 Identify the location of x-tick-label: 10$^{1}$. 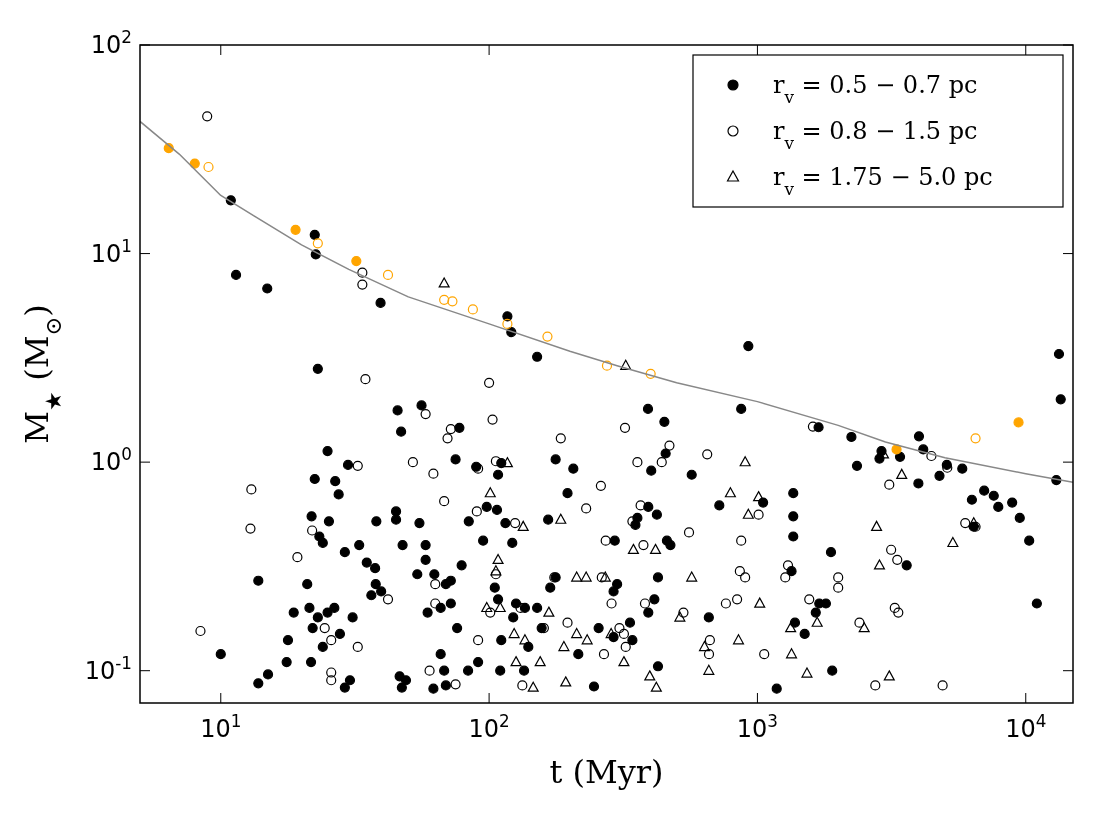
(221, 727).